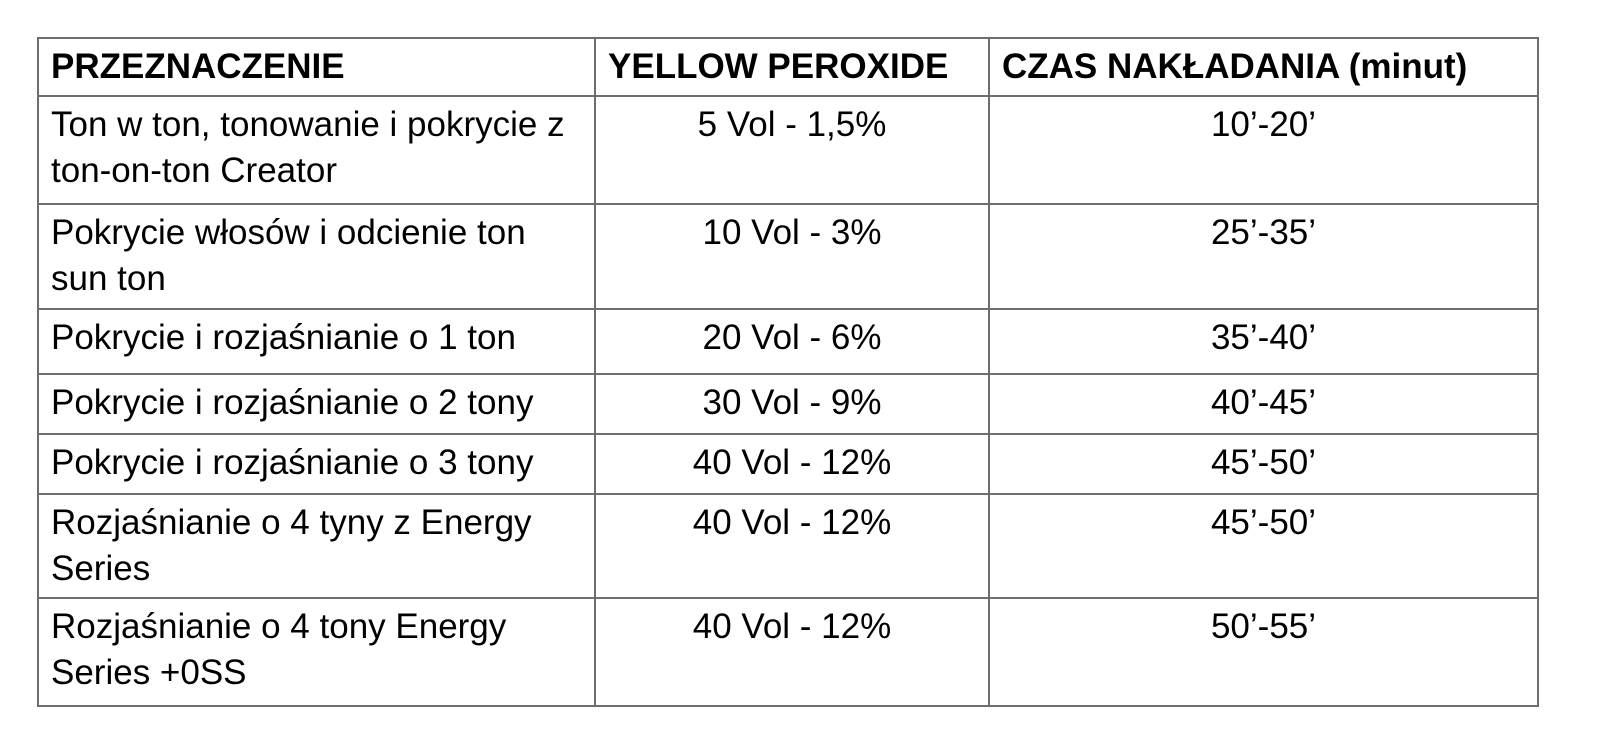 The height and width of the screenshot is (741, 1600). Describe the element at coordinates (792, 256) in the screenshot. I see `cell-peroxide: 10 Vol - 3%` at that location.